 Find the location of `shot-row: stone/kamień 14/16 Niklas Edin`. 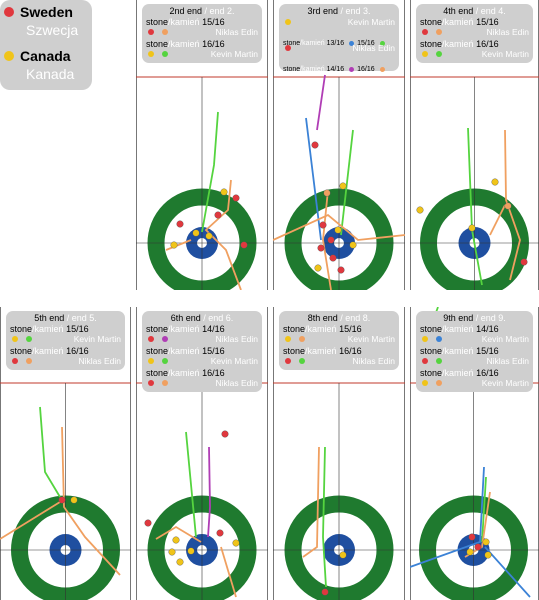

shot-row: stone/kamień 14/16 Niklas Edin is located at coordinates (202, 335).